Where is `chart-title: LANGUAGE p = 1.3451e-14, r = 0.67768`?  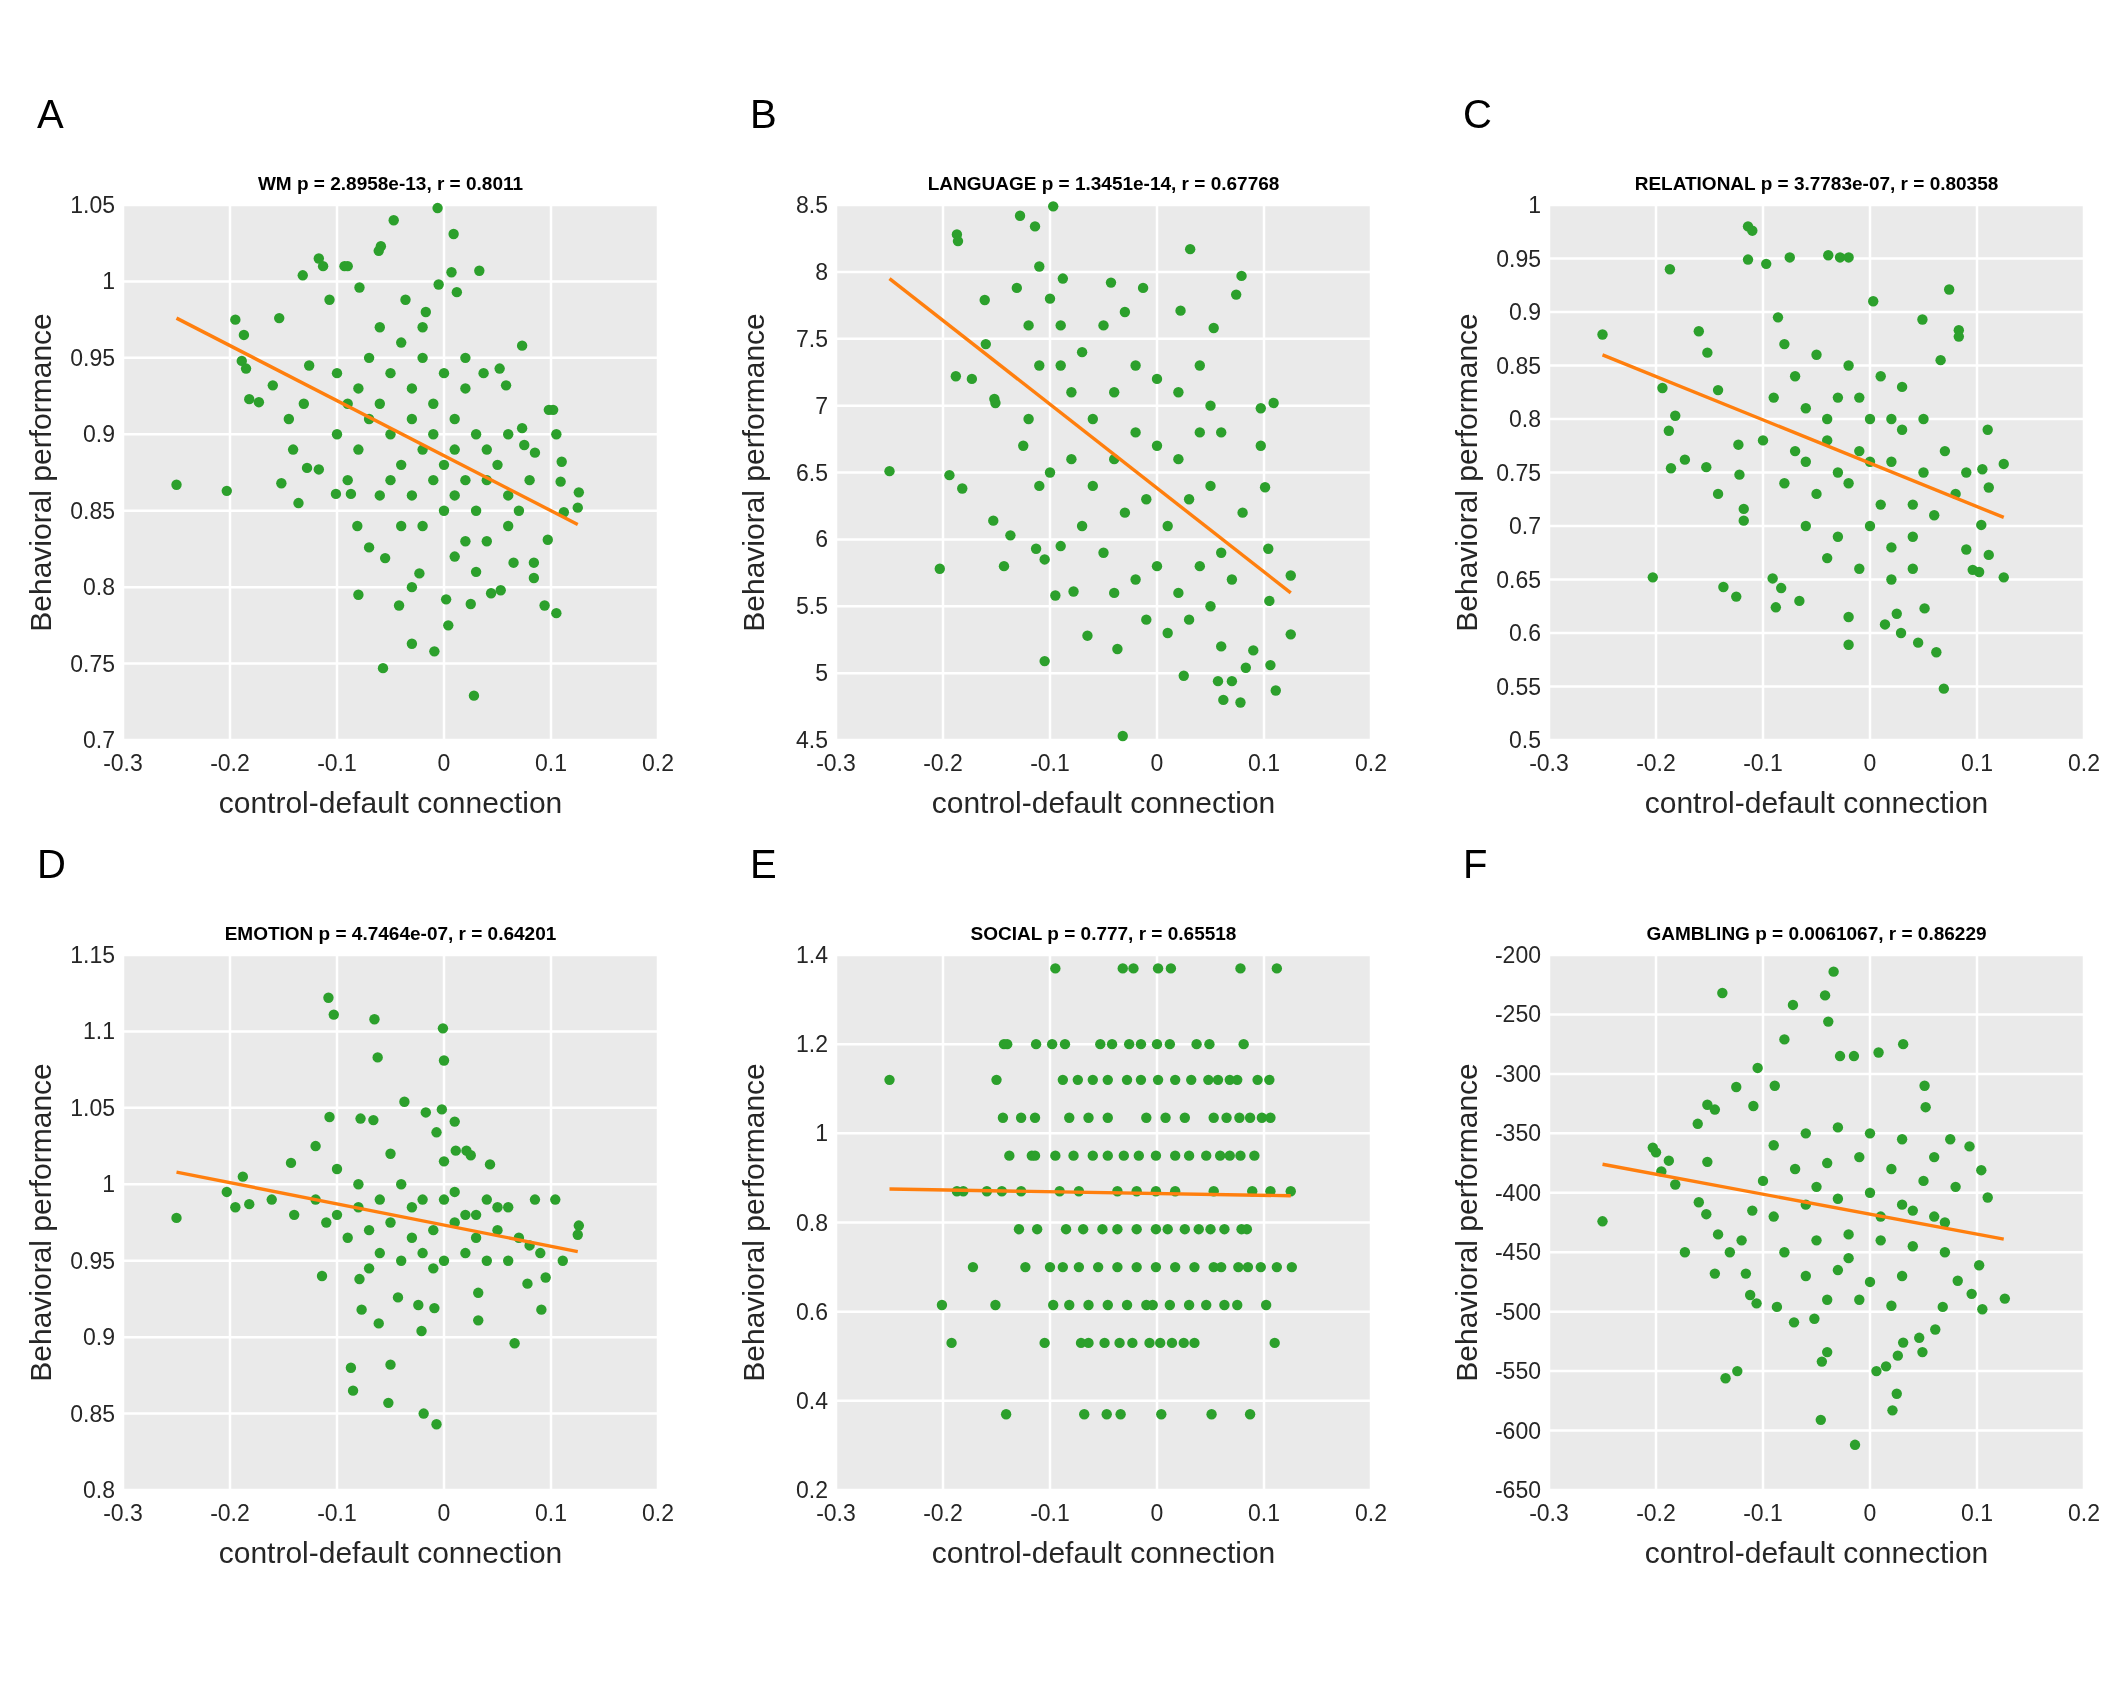
chart-title: LANGUAGE p = 1.3451e-14, r = 0.67768 is located at coordinates (1103, 183).